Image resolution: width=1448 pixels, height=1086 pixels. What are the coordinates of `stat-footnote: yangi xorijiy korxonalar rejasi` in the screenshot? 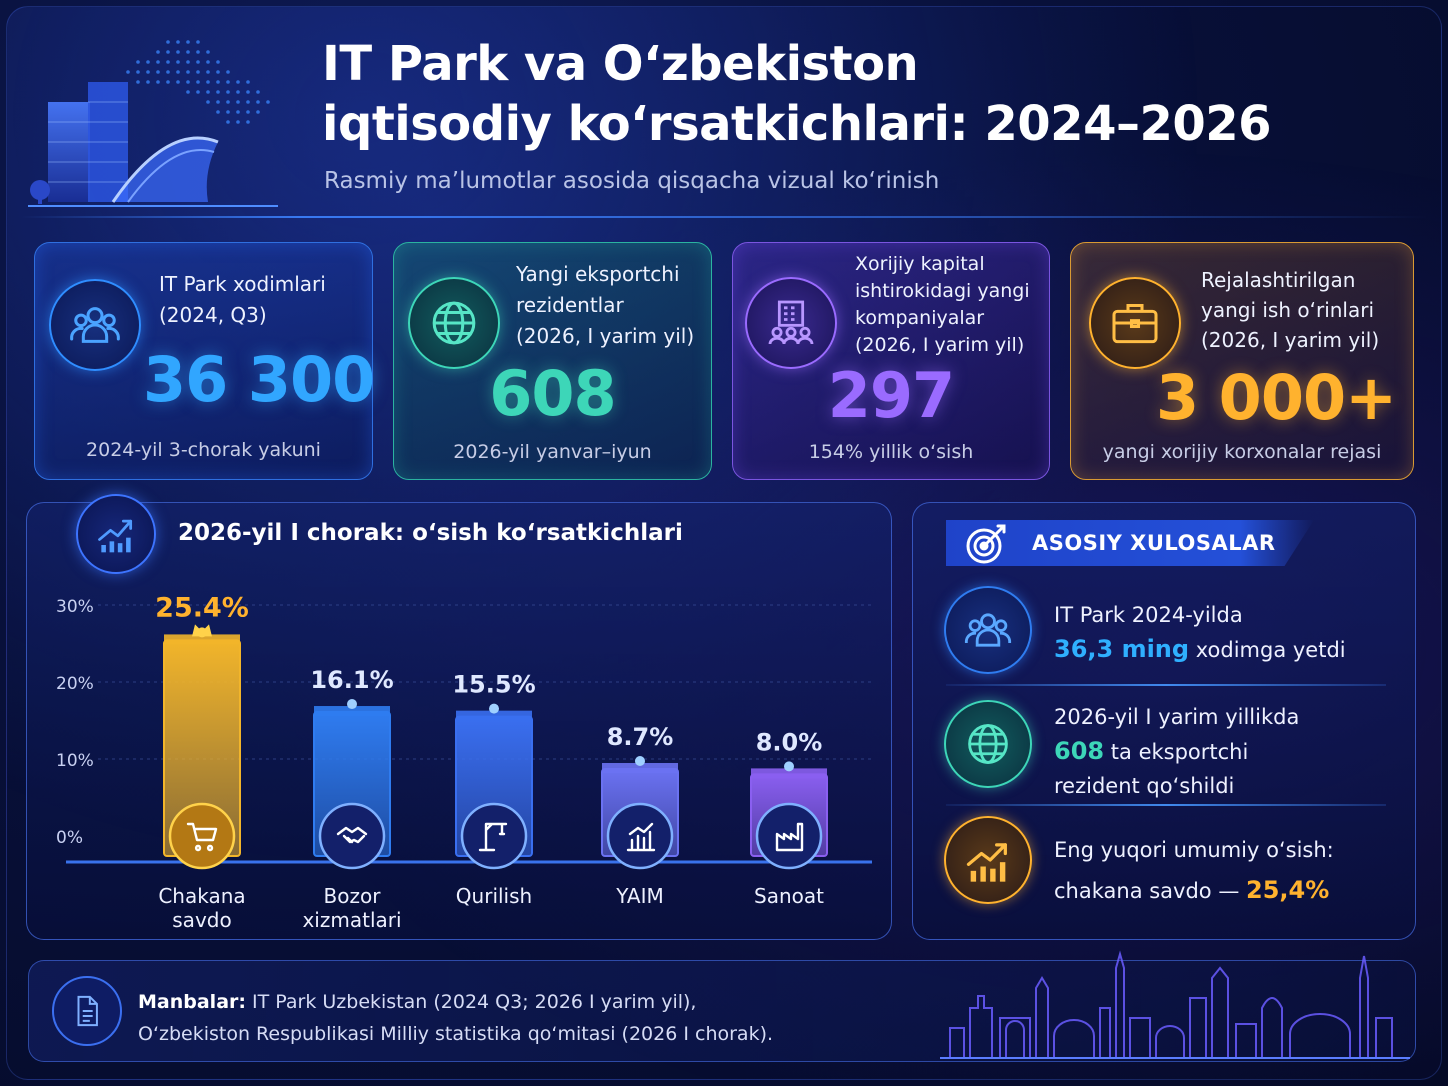 It's located at (1242, 452).